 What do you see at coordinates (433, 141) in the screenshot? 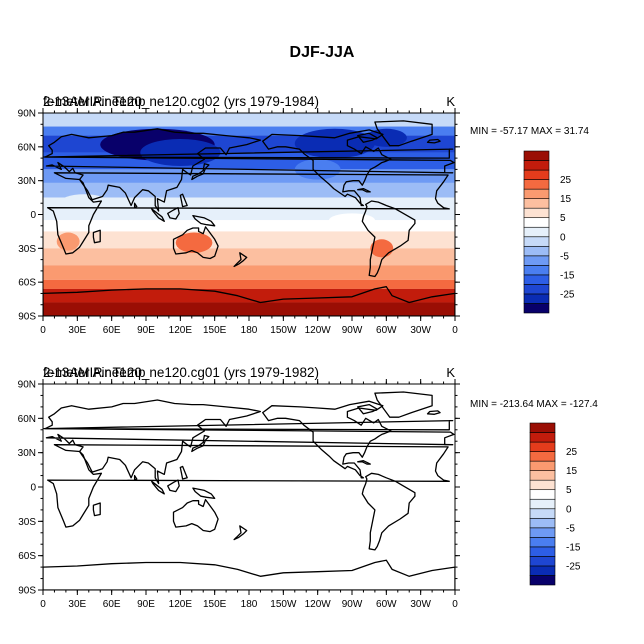
I see `coastline-iceland` at bounding box center [433, 141].